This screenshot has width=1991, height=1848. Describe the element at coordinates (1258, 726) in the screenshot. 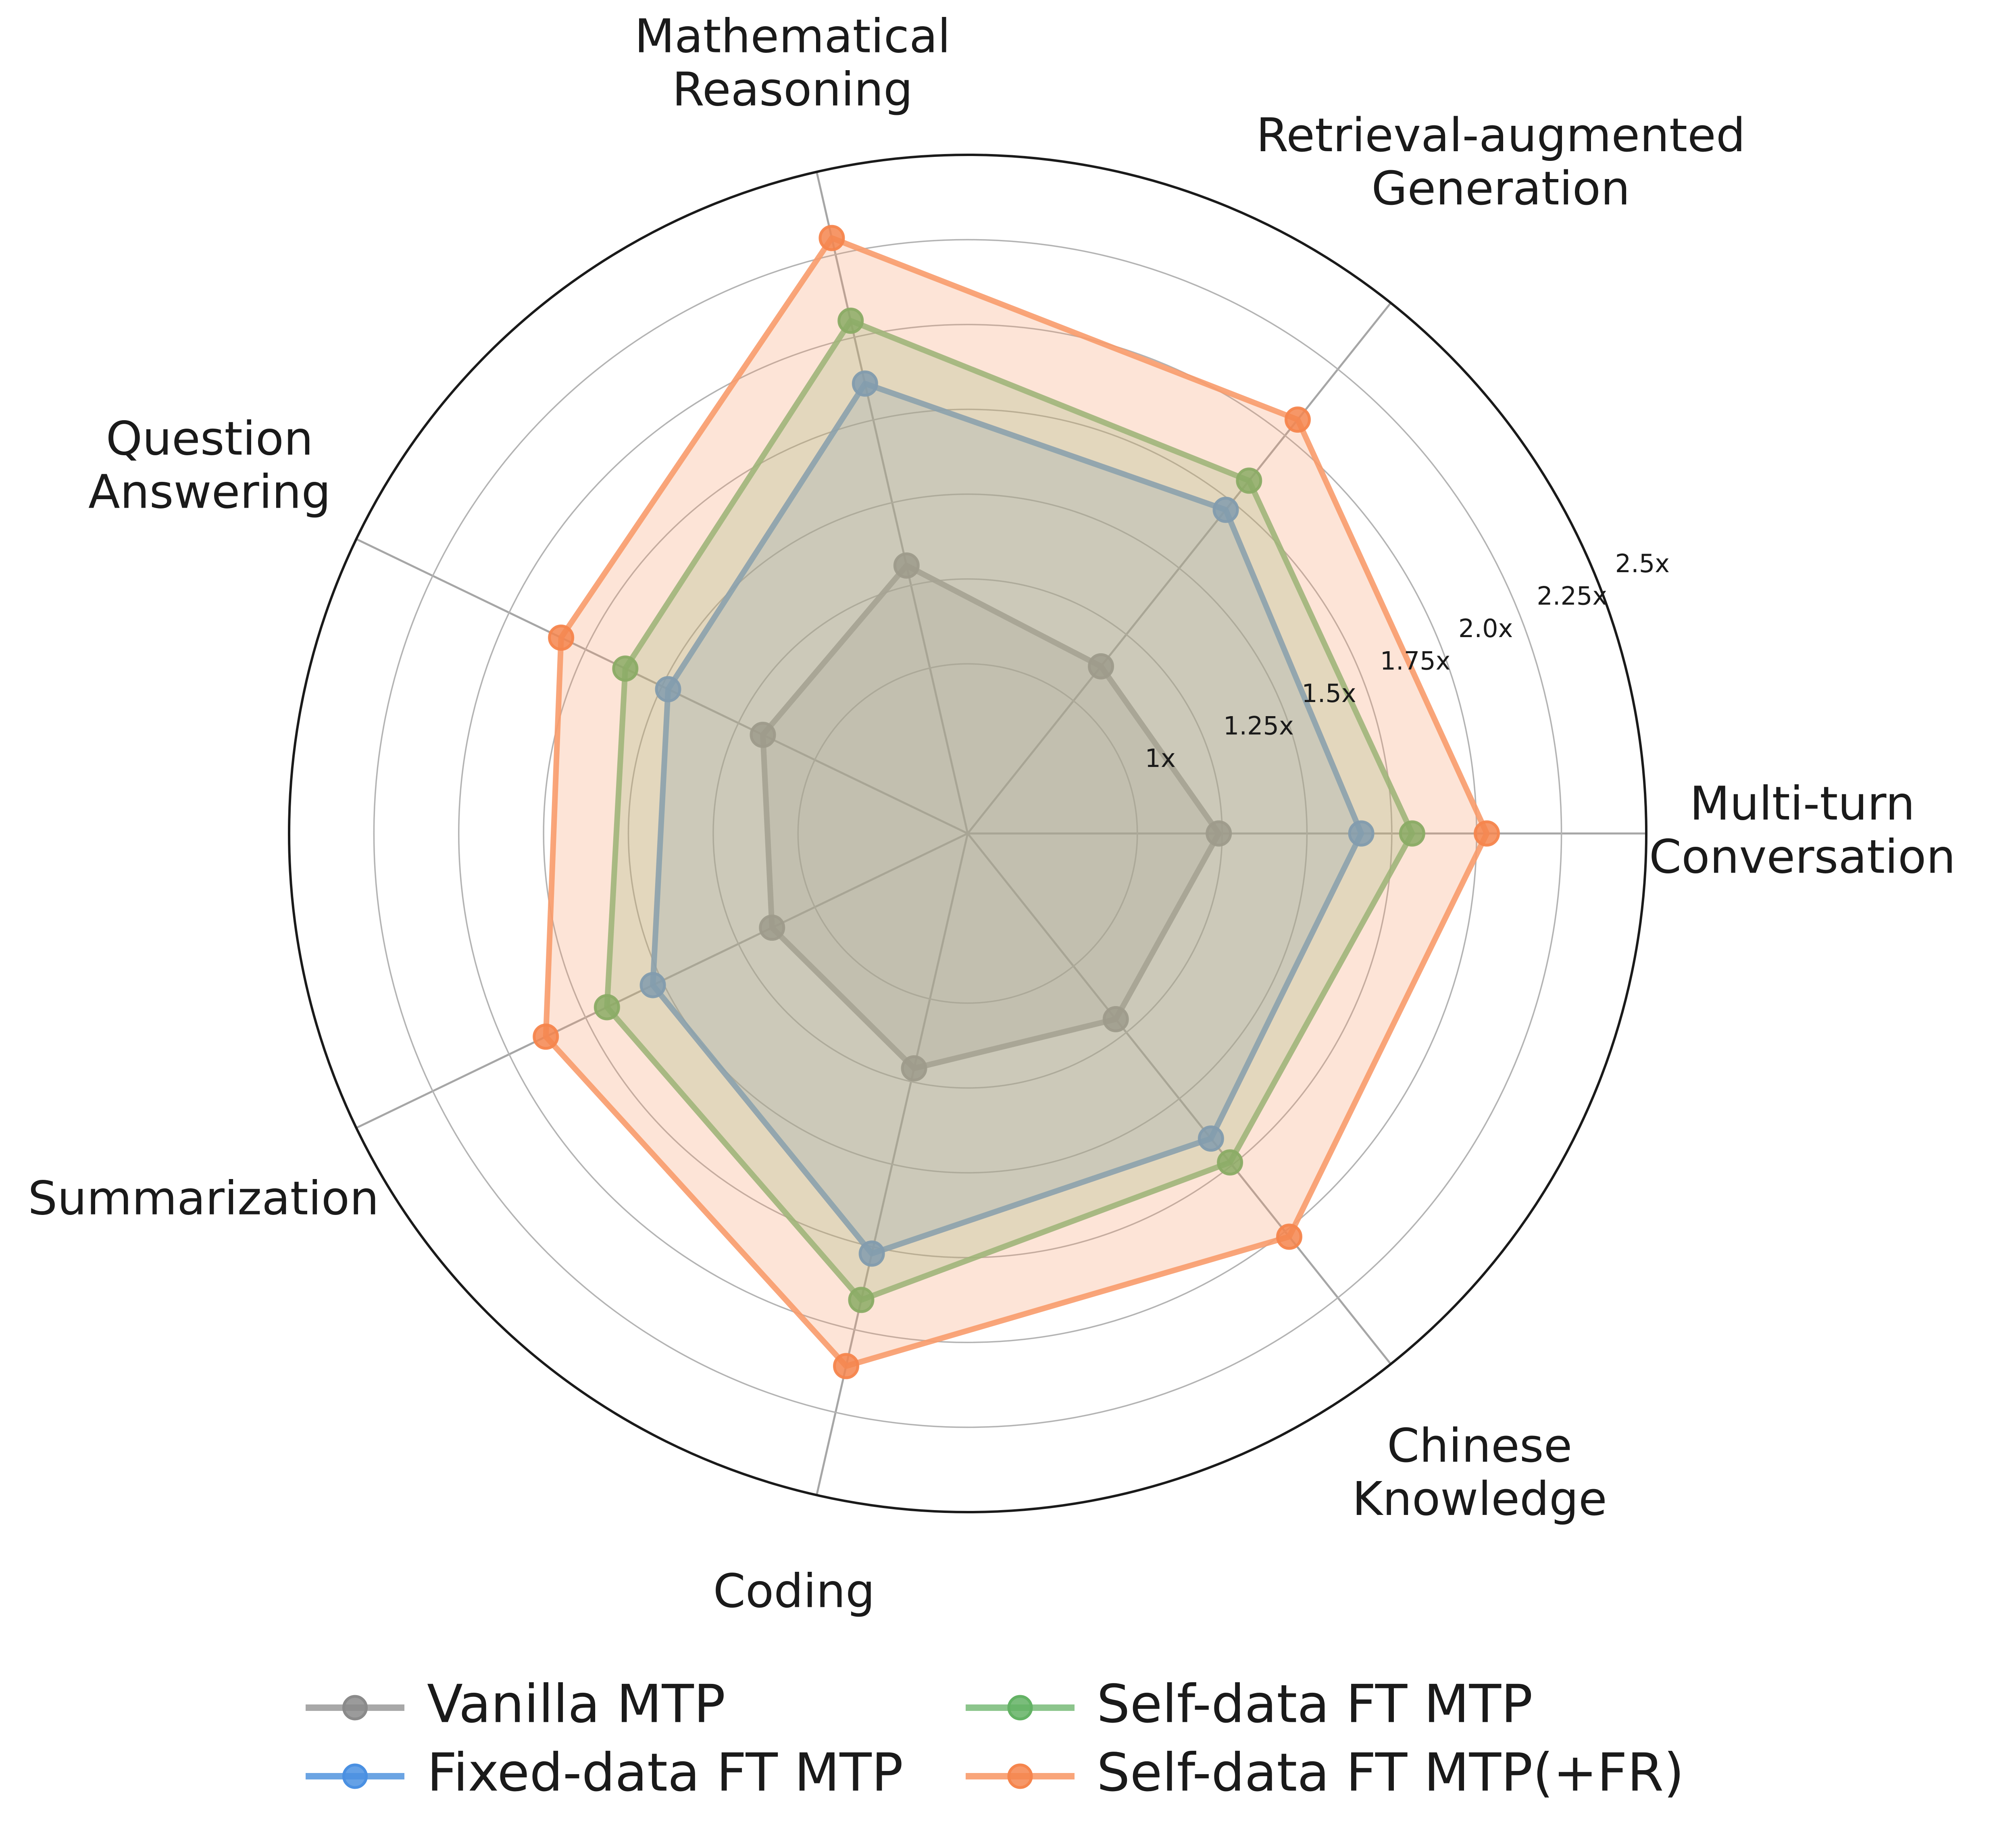

I see `tick-label-1.25x: 1.25x` at that location.